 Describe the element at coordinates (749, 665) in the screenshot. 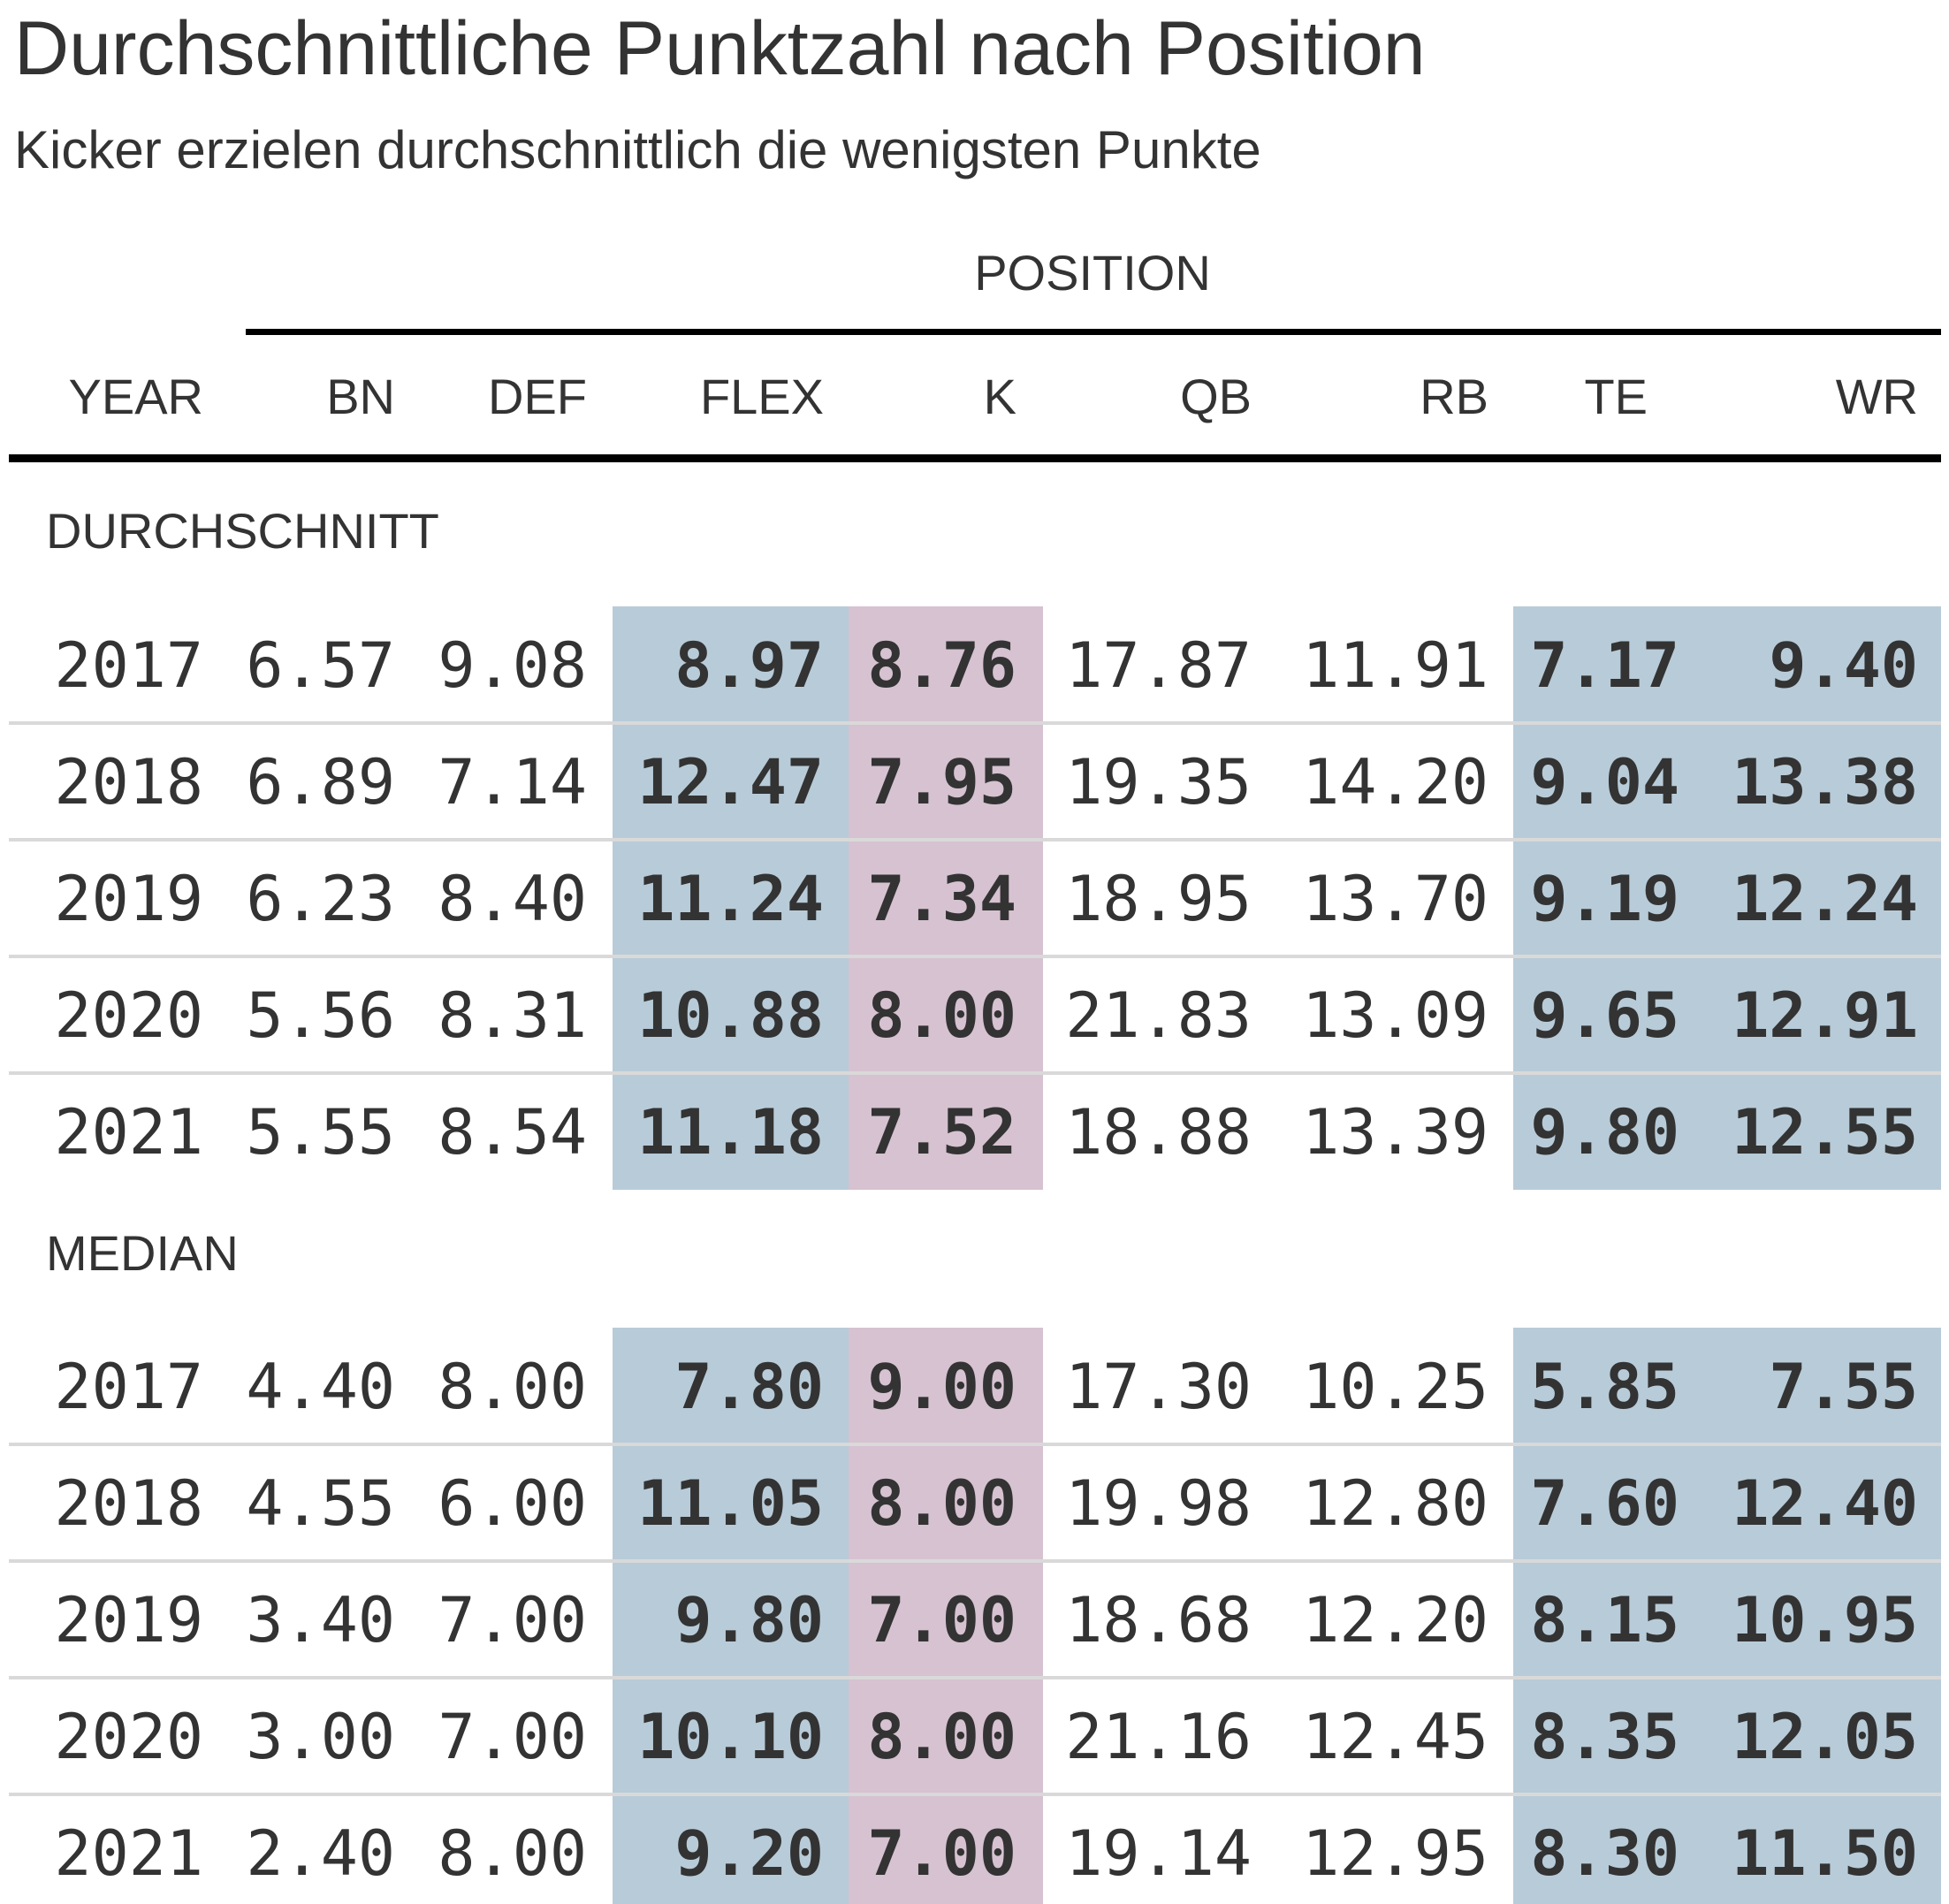

I see `cell-flex-durchschnitt-2017: 8.97` at that location.